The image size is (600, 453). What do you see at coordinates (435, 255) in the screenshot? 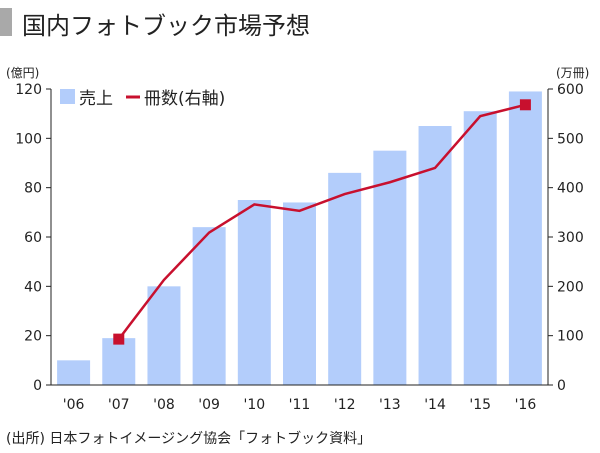
I see `bar-'14` at bounding box center [435, 255].